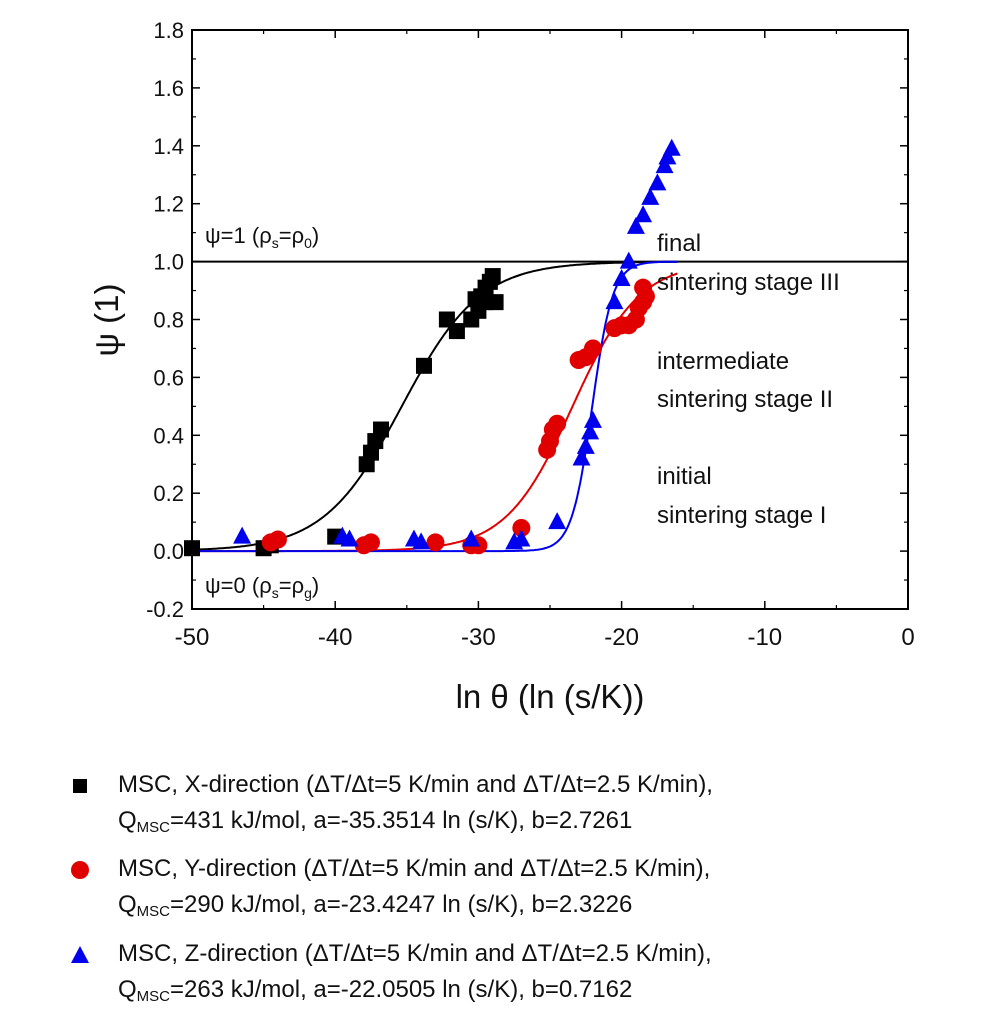 The height and width of the screenshot is (1024, 993). What do you see at coordinates (168, 493) in the screenshot?
I see `y-tick-label: 0.2` at bounding box center [168, 493].